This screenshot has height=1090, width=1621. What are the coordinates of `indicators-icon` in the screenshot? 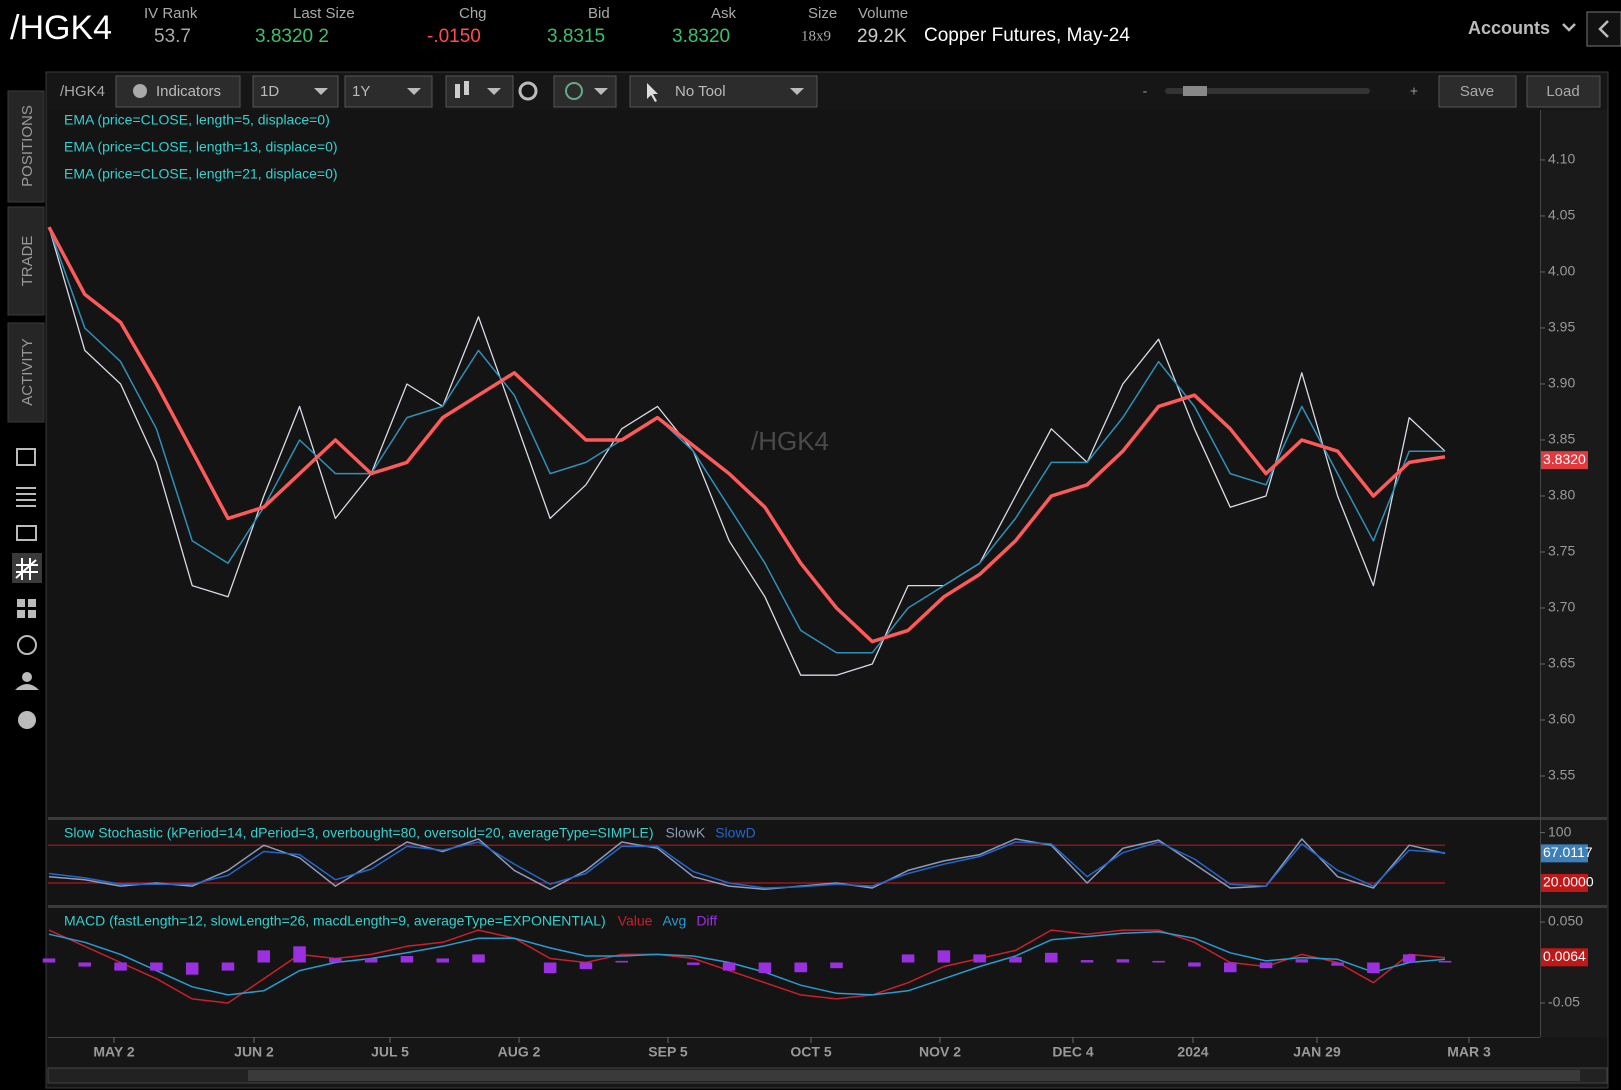 It's located at (140, 91).